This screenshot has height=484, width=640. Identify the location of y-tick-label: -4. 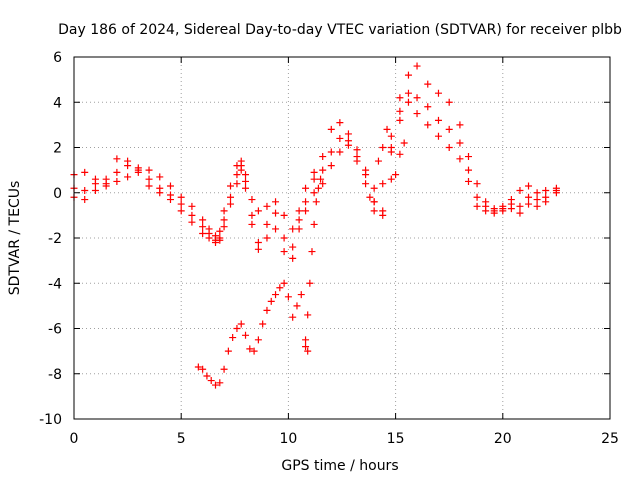
(55, 284).